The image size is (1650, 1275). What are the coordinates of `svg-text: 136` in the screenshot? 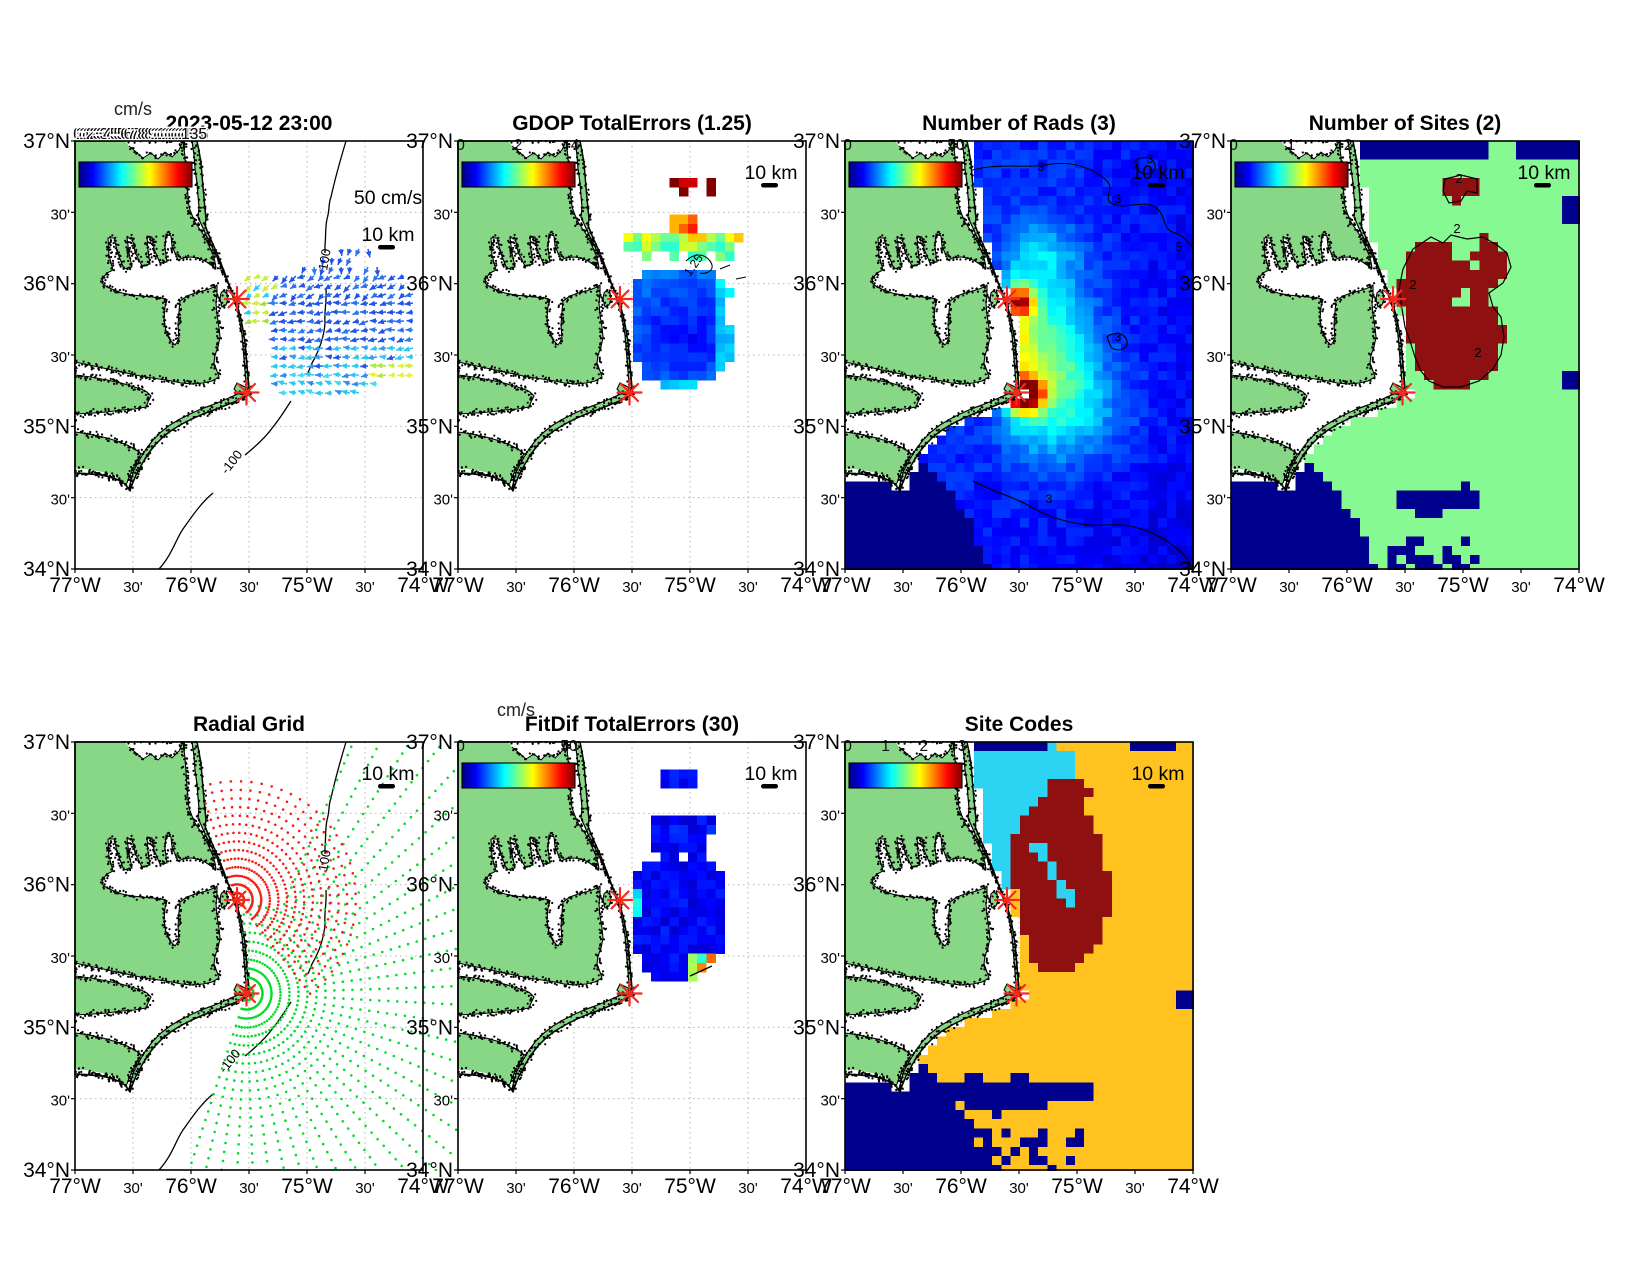 It's located at (196, 134).